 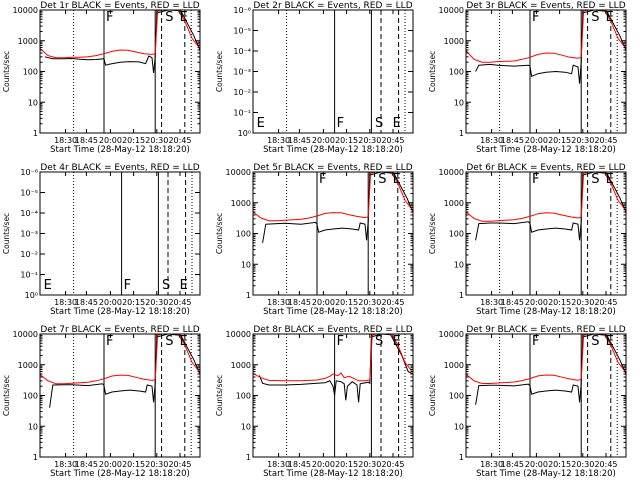 I want to click on ytick-label: 10⁻⁵, so click(x=29, y=193).